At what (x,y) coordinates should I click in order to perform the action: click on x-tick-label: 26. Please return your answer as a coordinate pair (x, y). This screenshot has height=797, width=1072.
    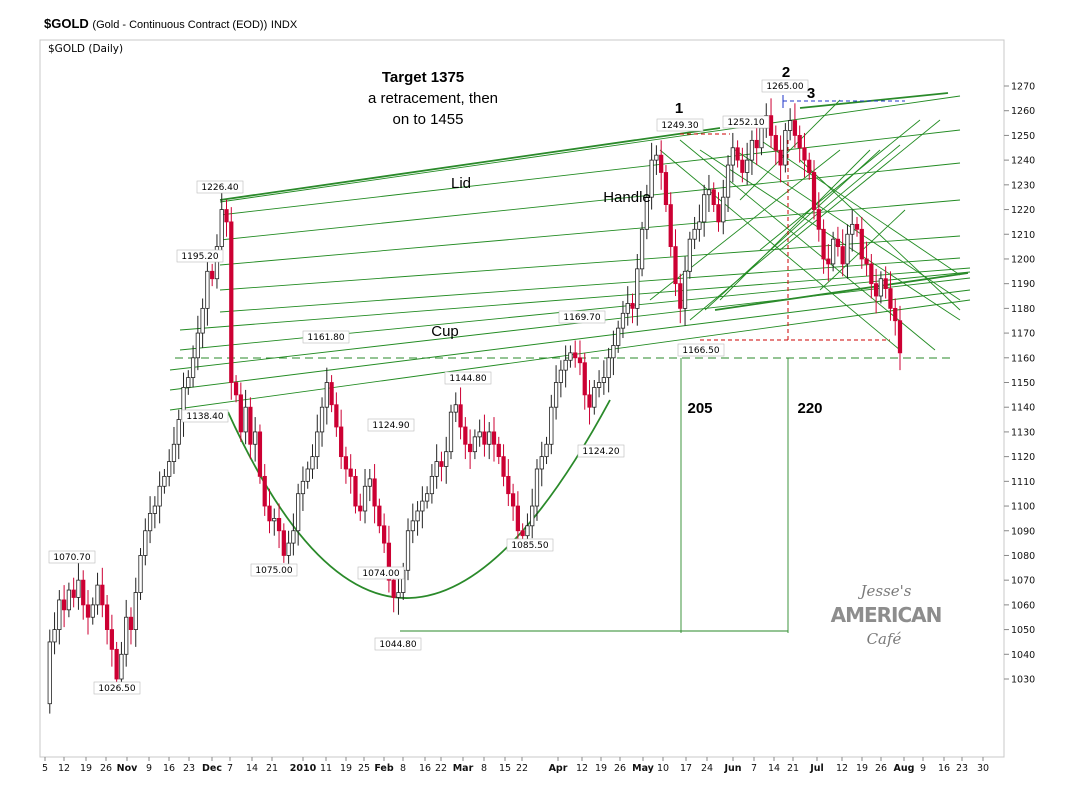
    Looking at the image, I should click on (106, 768).